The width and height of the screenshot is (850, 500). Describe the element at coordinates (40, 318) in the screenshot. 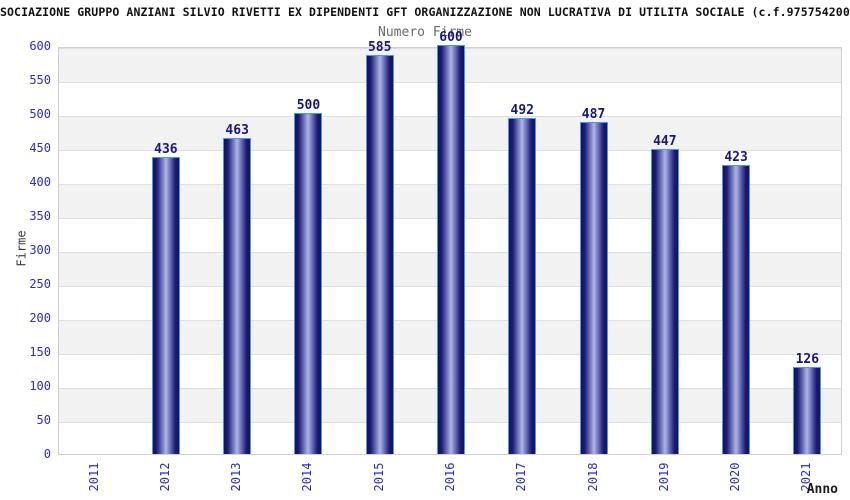

I see `y-tick-200: 200` at that location.